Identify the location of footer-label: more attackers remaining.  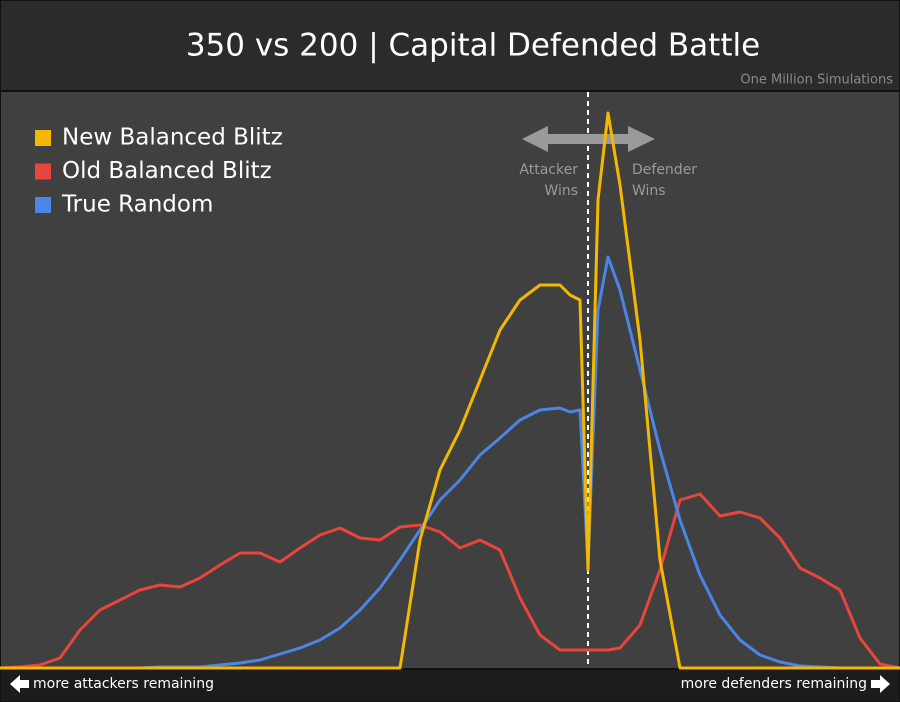
(123, 684).